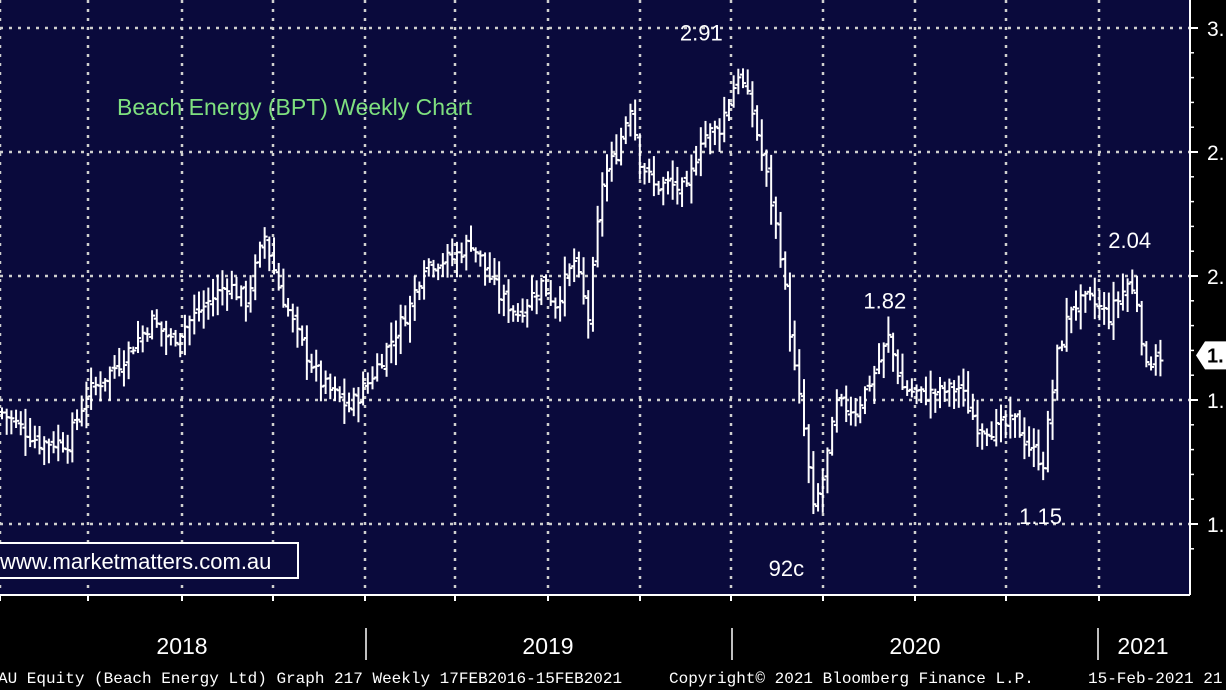 Image resolution: width=1226 pixels, height=690 pixels. Describe the element at coordinates (295, 107) in the screenshot. I see `chart-title: Beach Energy (BPT) Weekly Chart` at that location.